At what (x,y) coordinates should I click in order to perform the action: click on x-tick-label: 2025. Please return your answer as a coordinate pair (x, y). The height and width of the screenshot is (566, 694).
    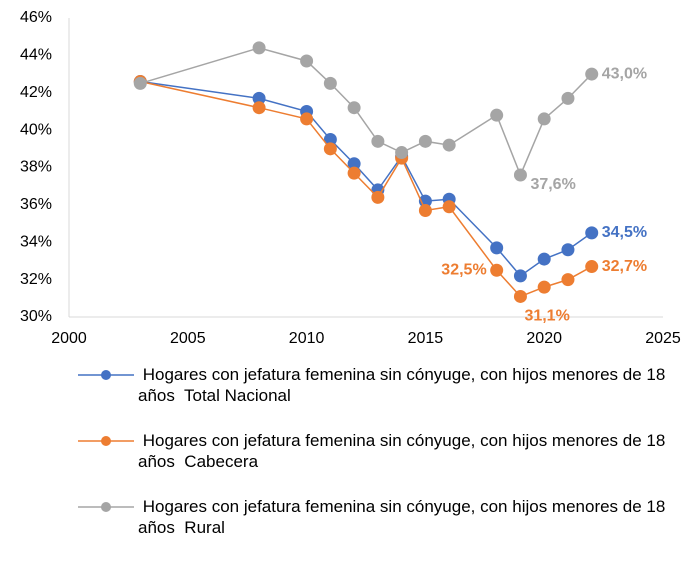
    Looking at the image, I should click on (663, 338).